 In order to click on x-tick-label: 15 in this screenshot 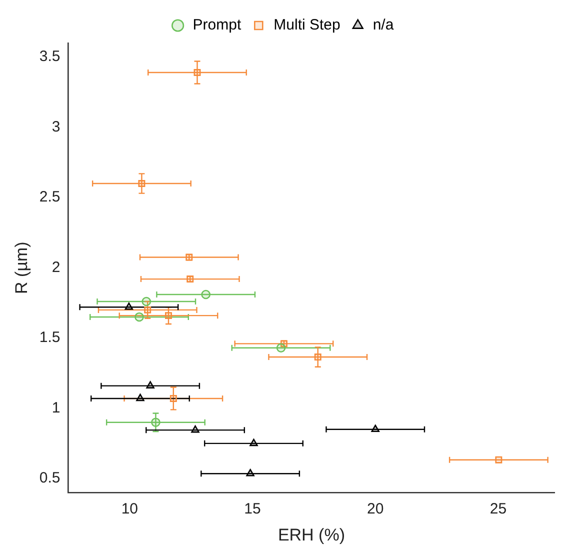, I will do `click(252, 509)`.